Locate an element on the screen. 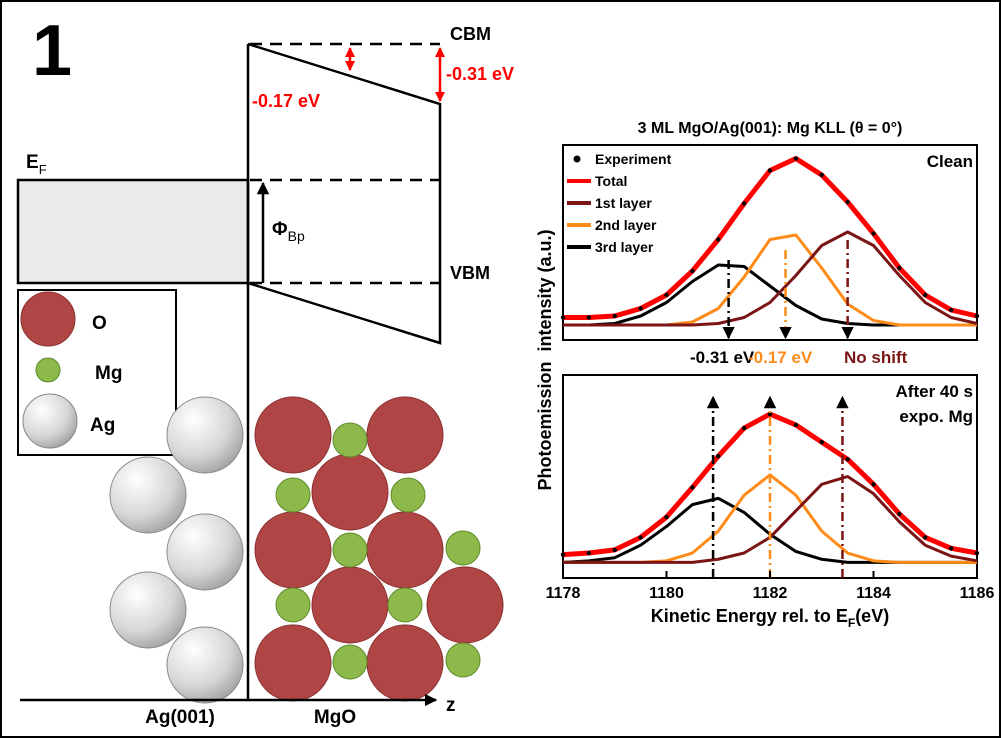  legend-magnesium is located at coordinates (48, 370).